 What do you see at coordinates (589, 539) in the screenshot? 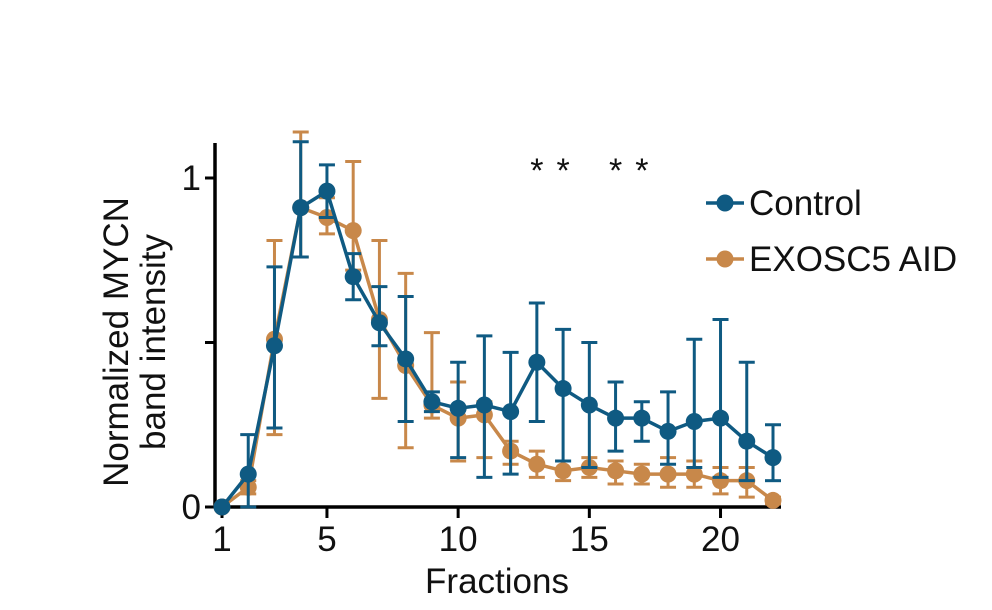
I see `x-tick-label: 15` at bounding box center [589, 539].